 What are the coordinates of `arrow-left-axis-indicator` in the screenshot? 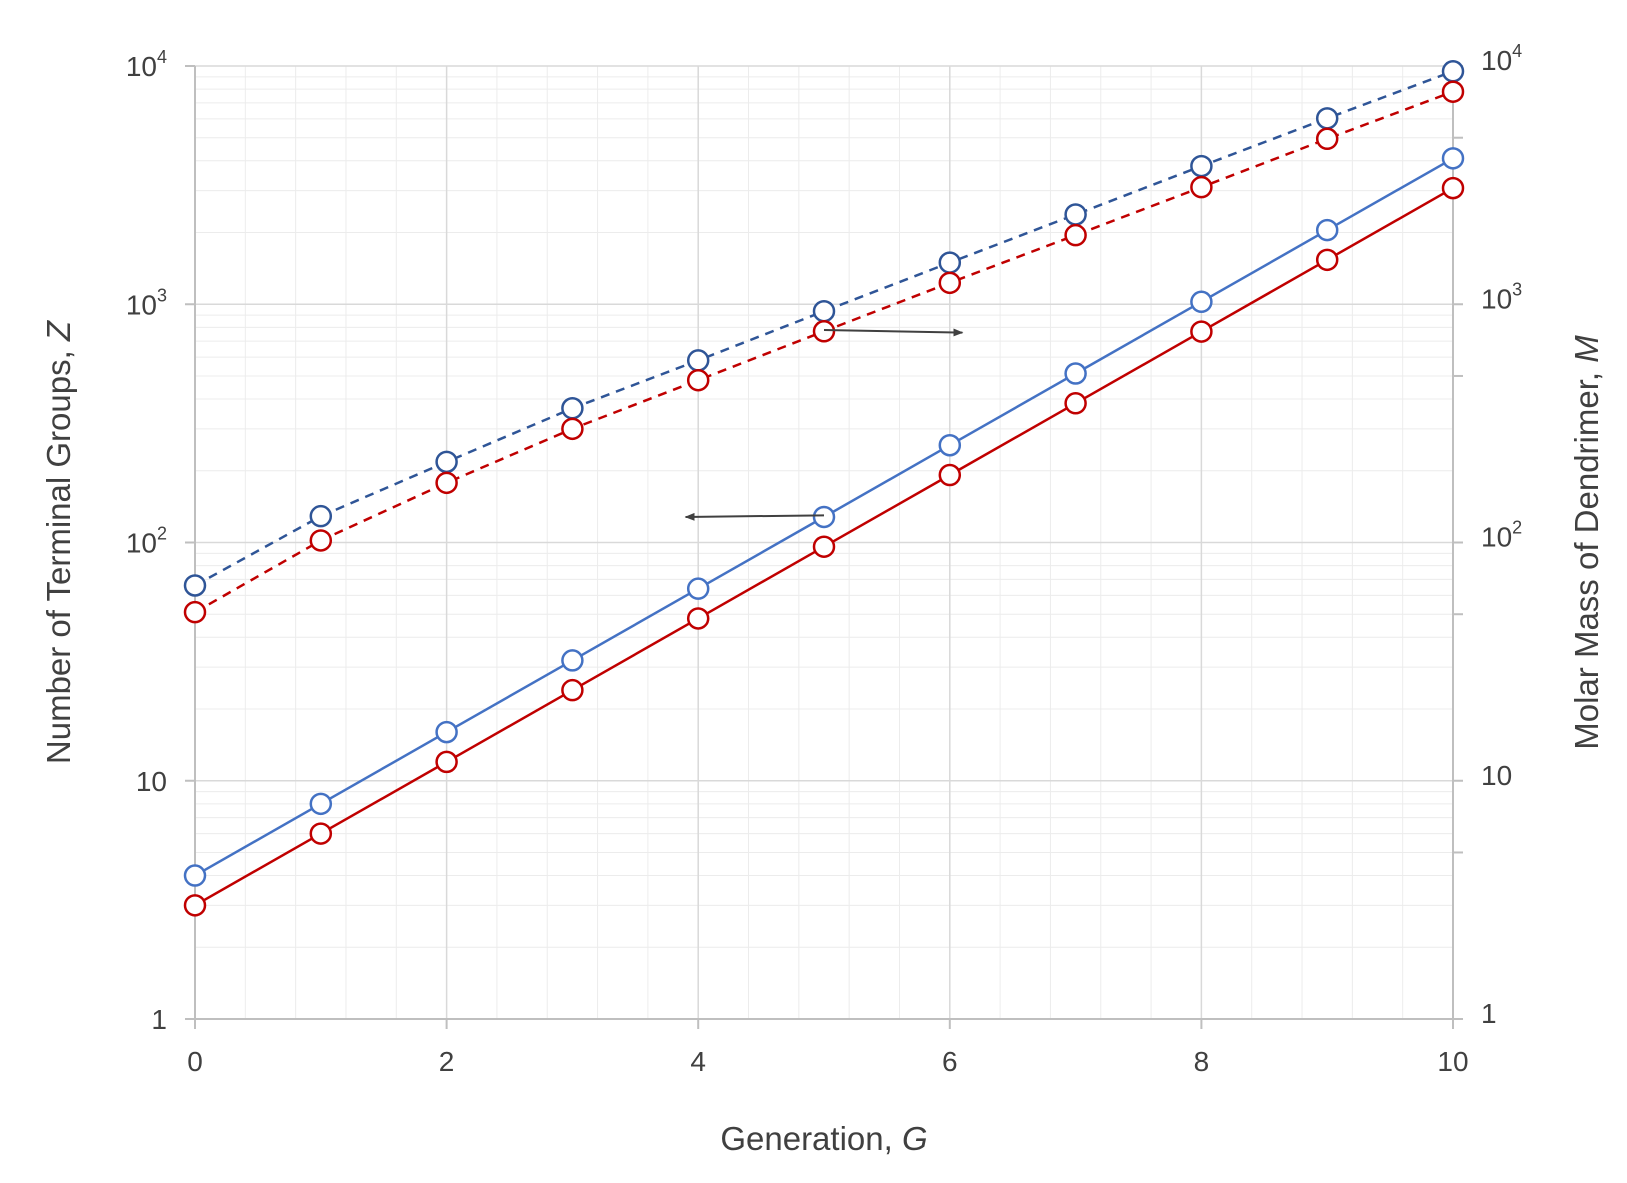 It's located at (754, 516).